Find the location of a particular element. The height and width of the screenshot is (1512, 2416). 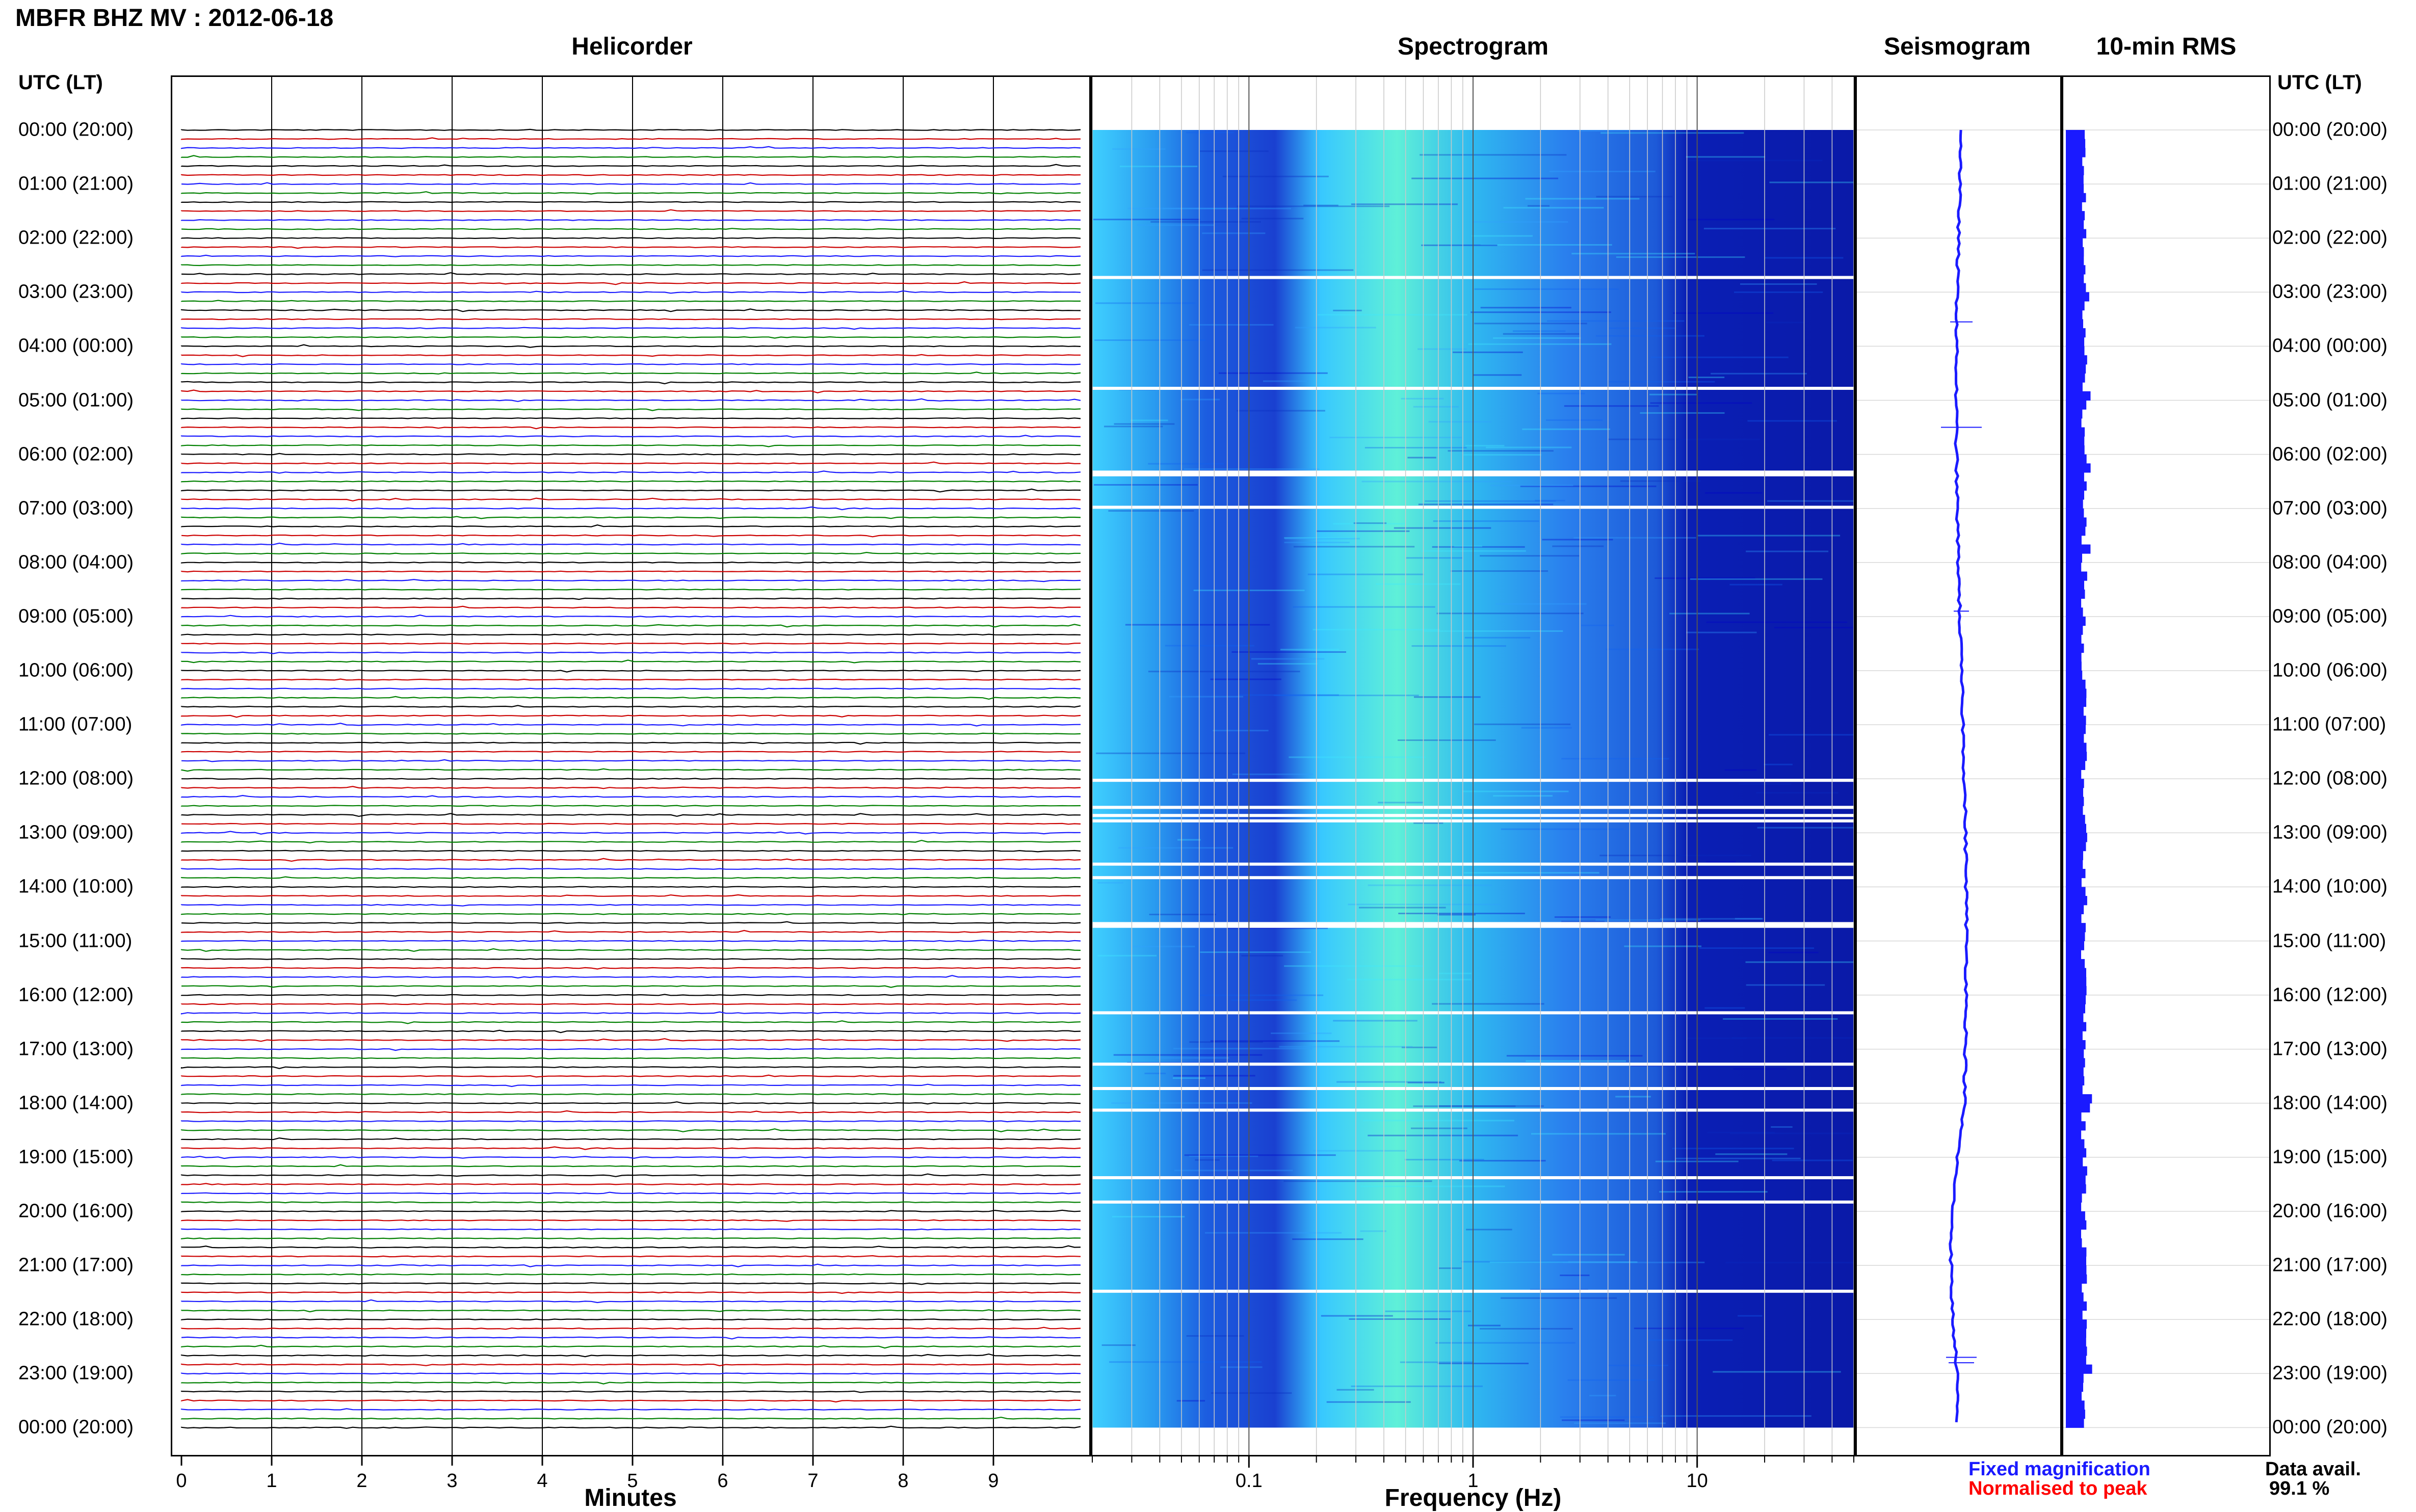

time-label-right: 08:00 (04:00) is located at coordinates (2330, 562).